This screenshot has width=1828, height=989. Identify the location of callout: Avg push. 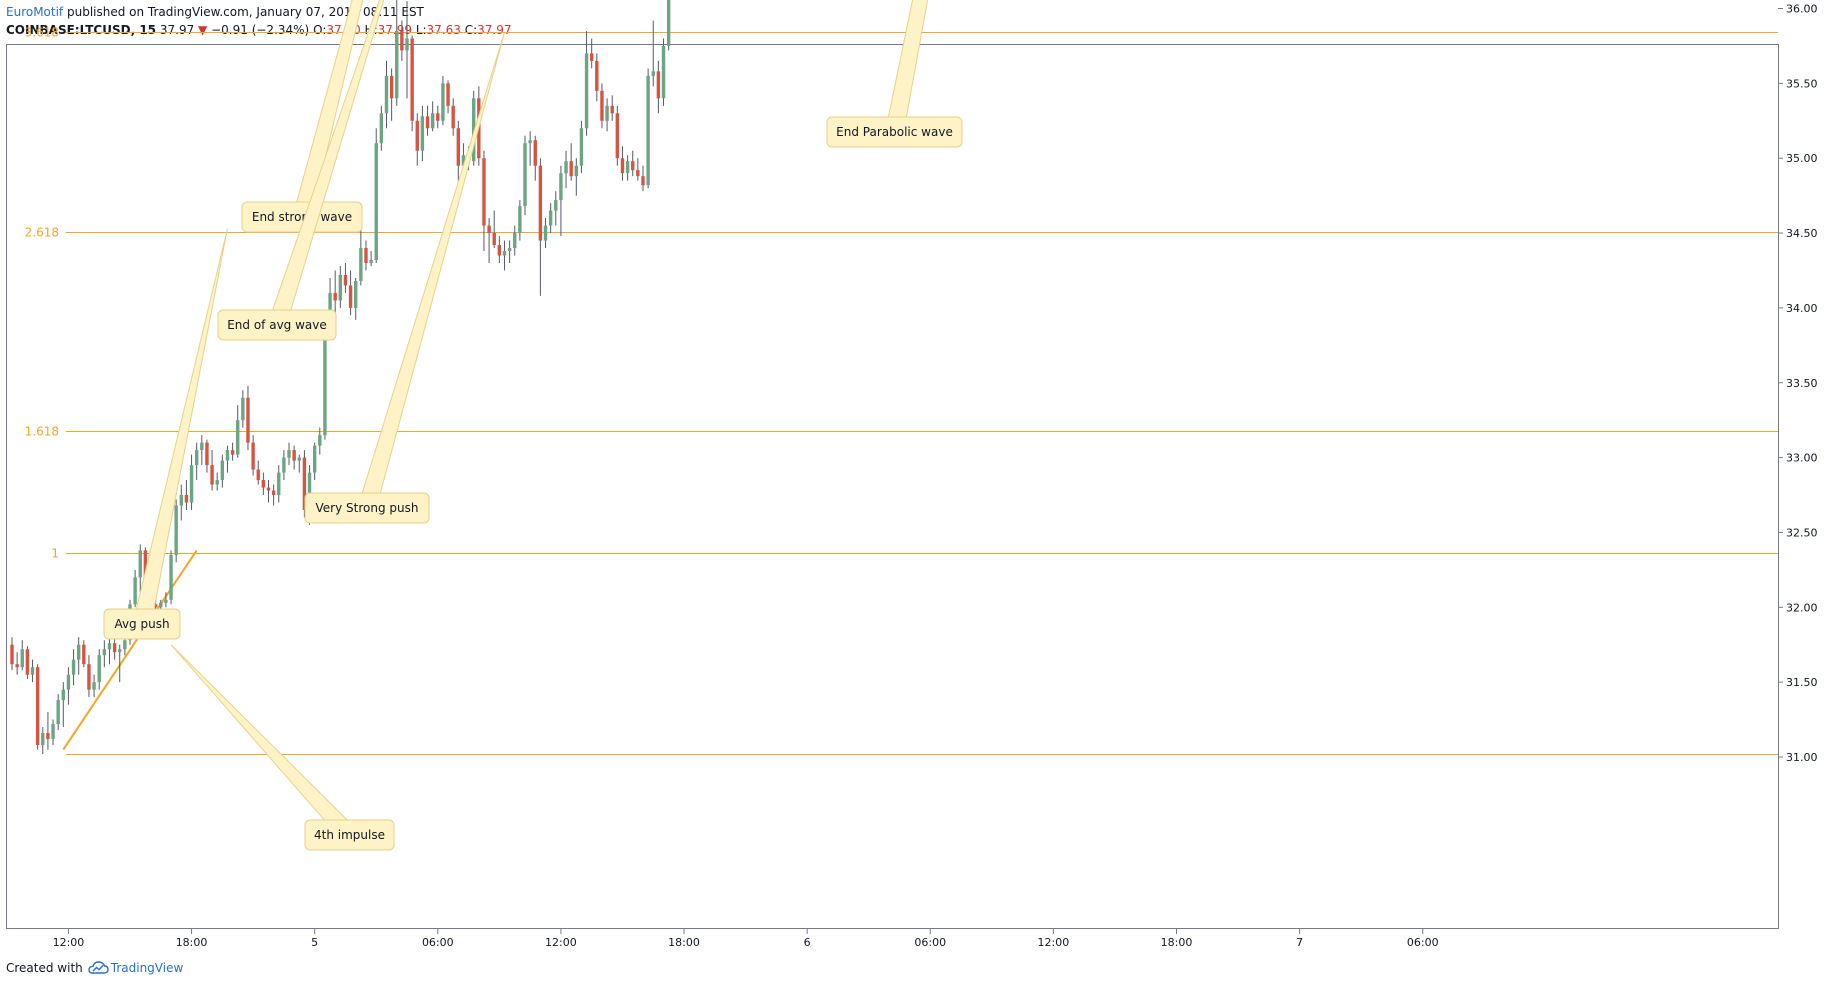
(165, 434).